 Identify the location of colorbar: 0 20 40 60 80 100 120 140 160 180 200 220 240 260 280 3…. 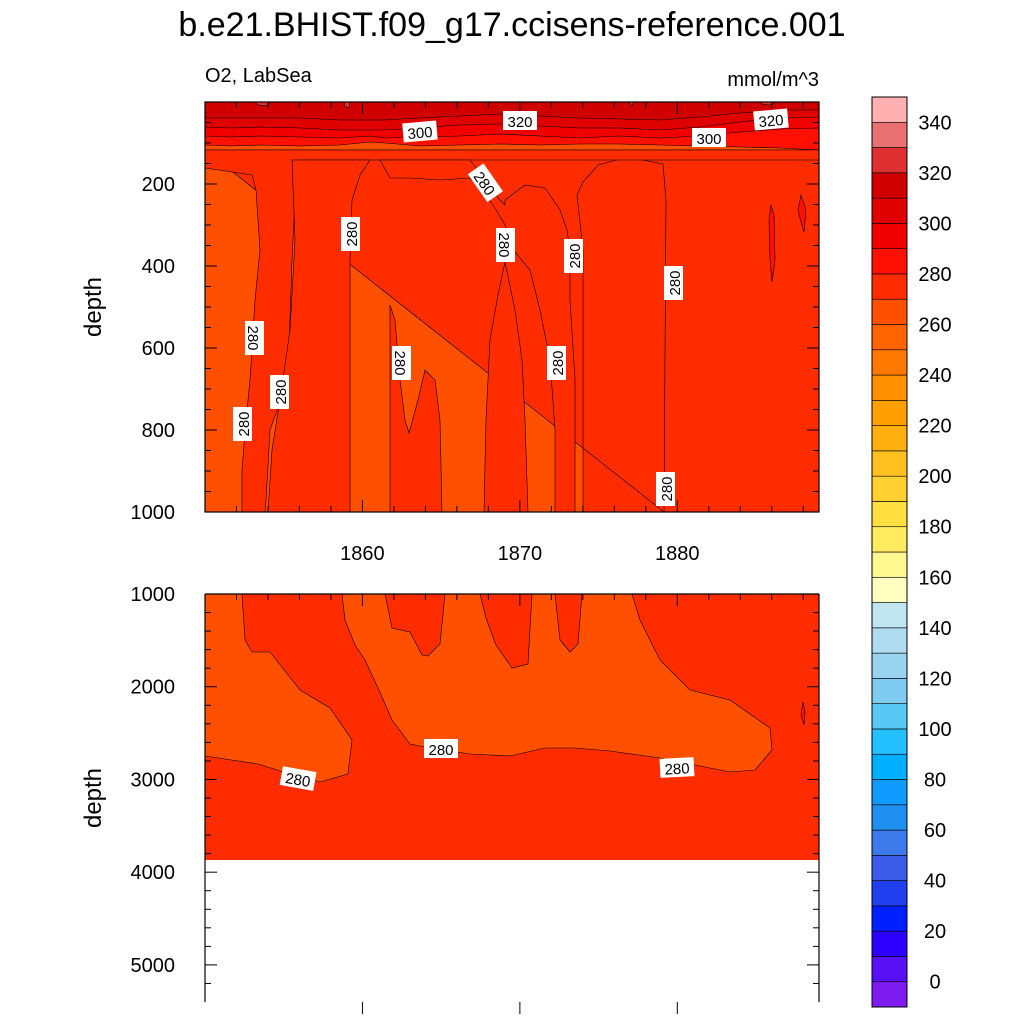
(911, 552).